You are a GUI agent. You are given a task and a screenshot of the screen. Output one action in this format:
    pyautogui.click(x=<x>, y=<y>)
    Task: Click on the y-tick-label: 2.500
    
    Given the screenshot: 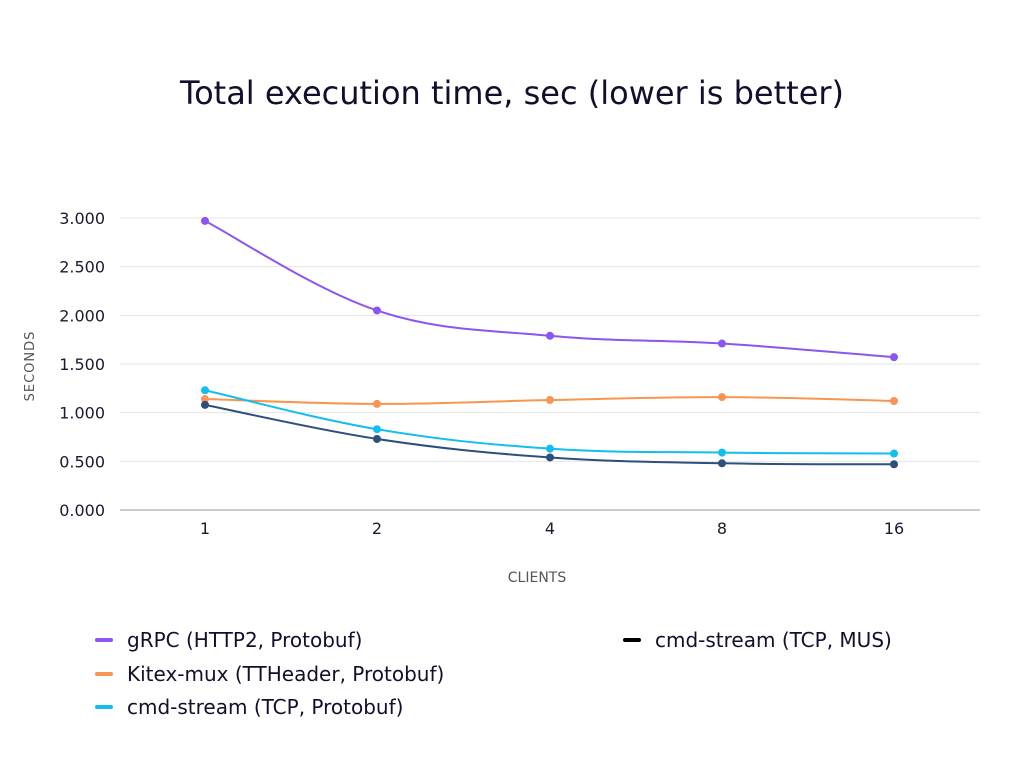 What is the action you would take?
    pyautogui.click(x=82, y=267)
    